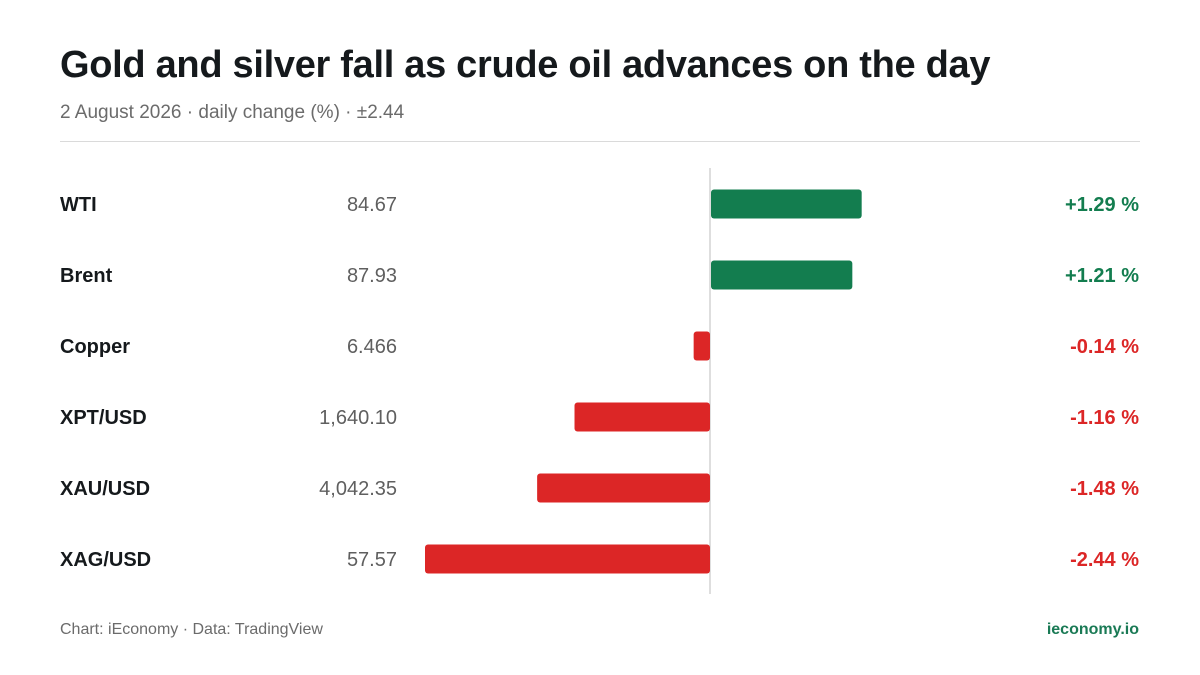 The height and width of the screenshot is (675, 1200). Describe the element at coordinates (105, 560) in the screenshot. I see `category-label: XAG/USD` at that location.